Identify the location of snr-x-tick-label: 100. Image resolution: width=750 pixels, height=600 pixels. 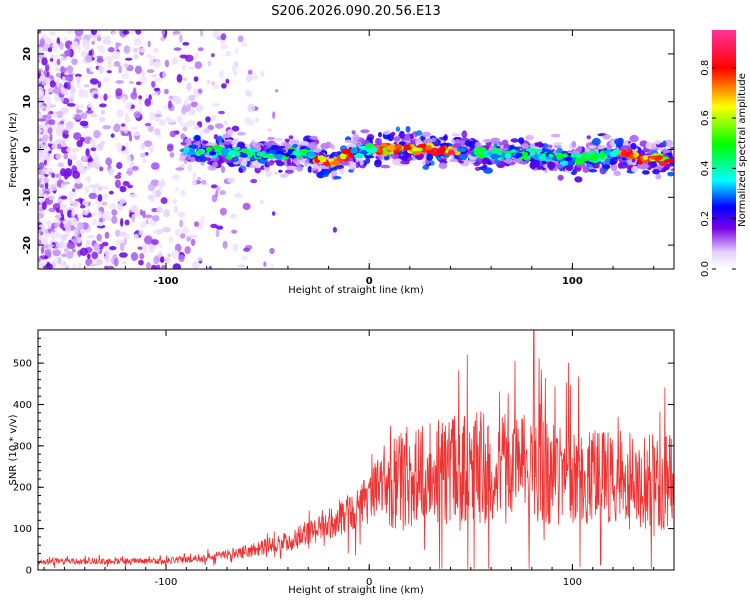
(572, 582).